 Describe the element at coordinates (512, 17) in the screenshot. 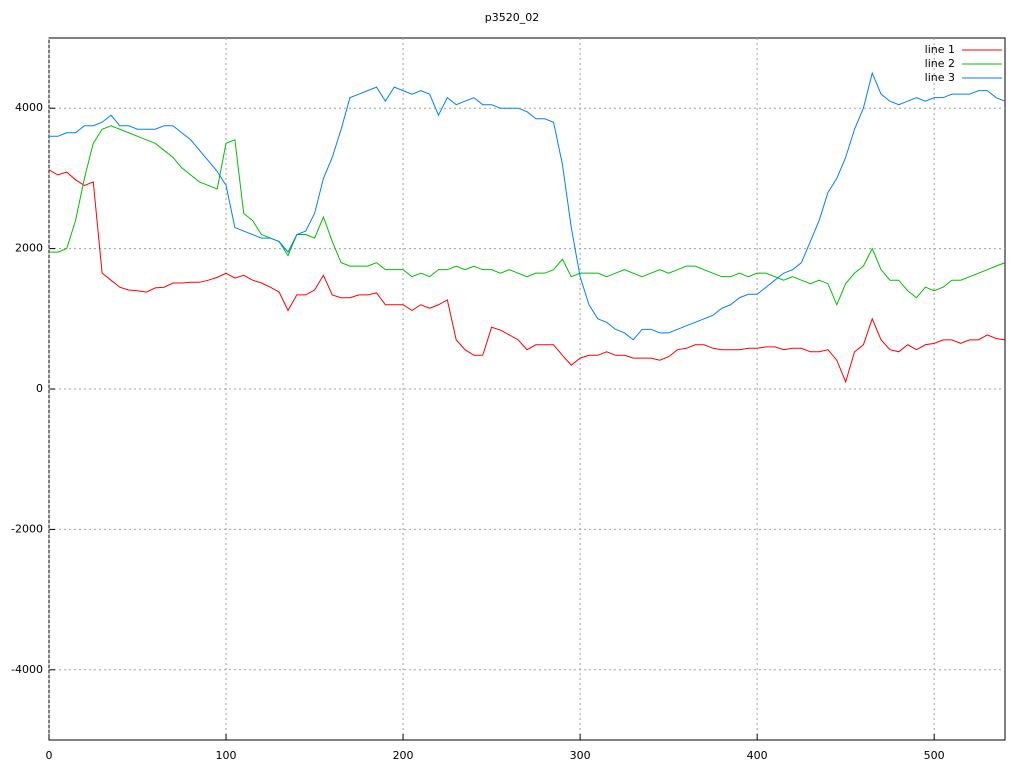

I see `chart-title: p3520_02` at that location.